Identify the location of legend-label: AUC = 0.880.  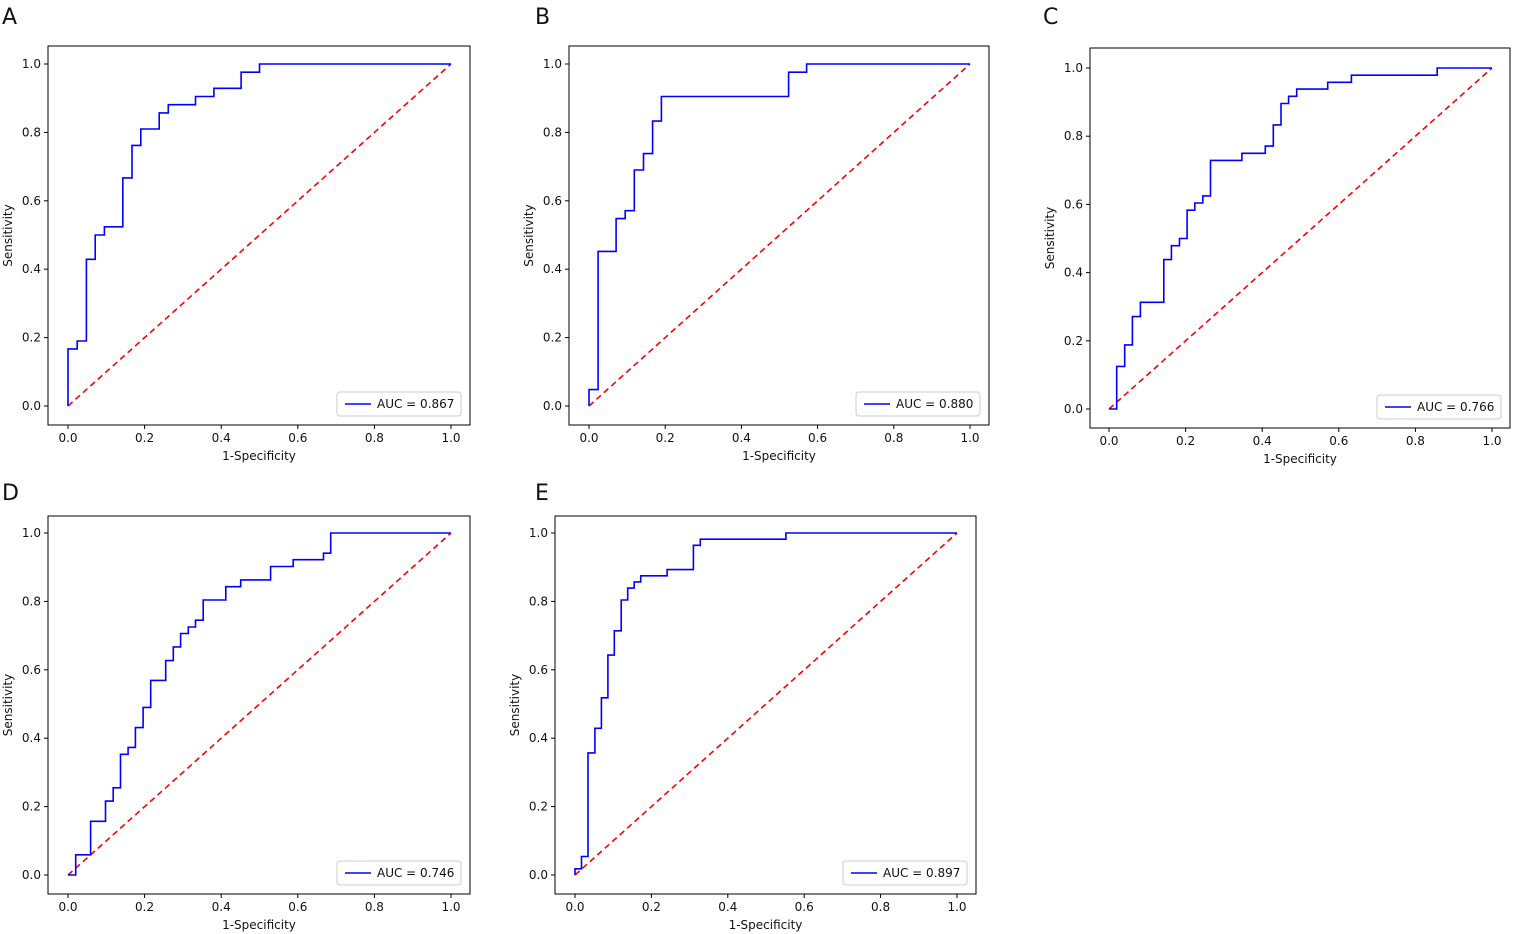
(934, 404).